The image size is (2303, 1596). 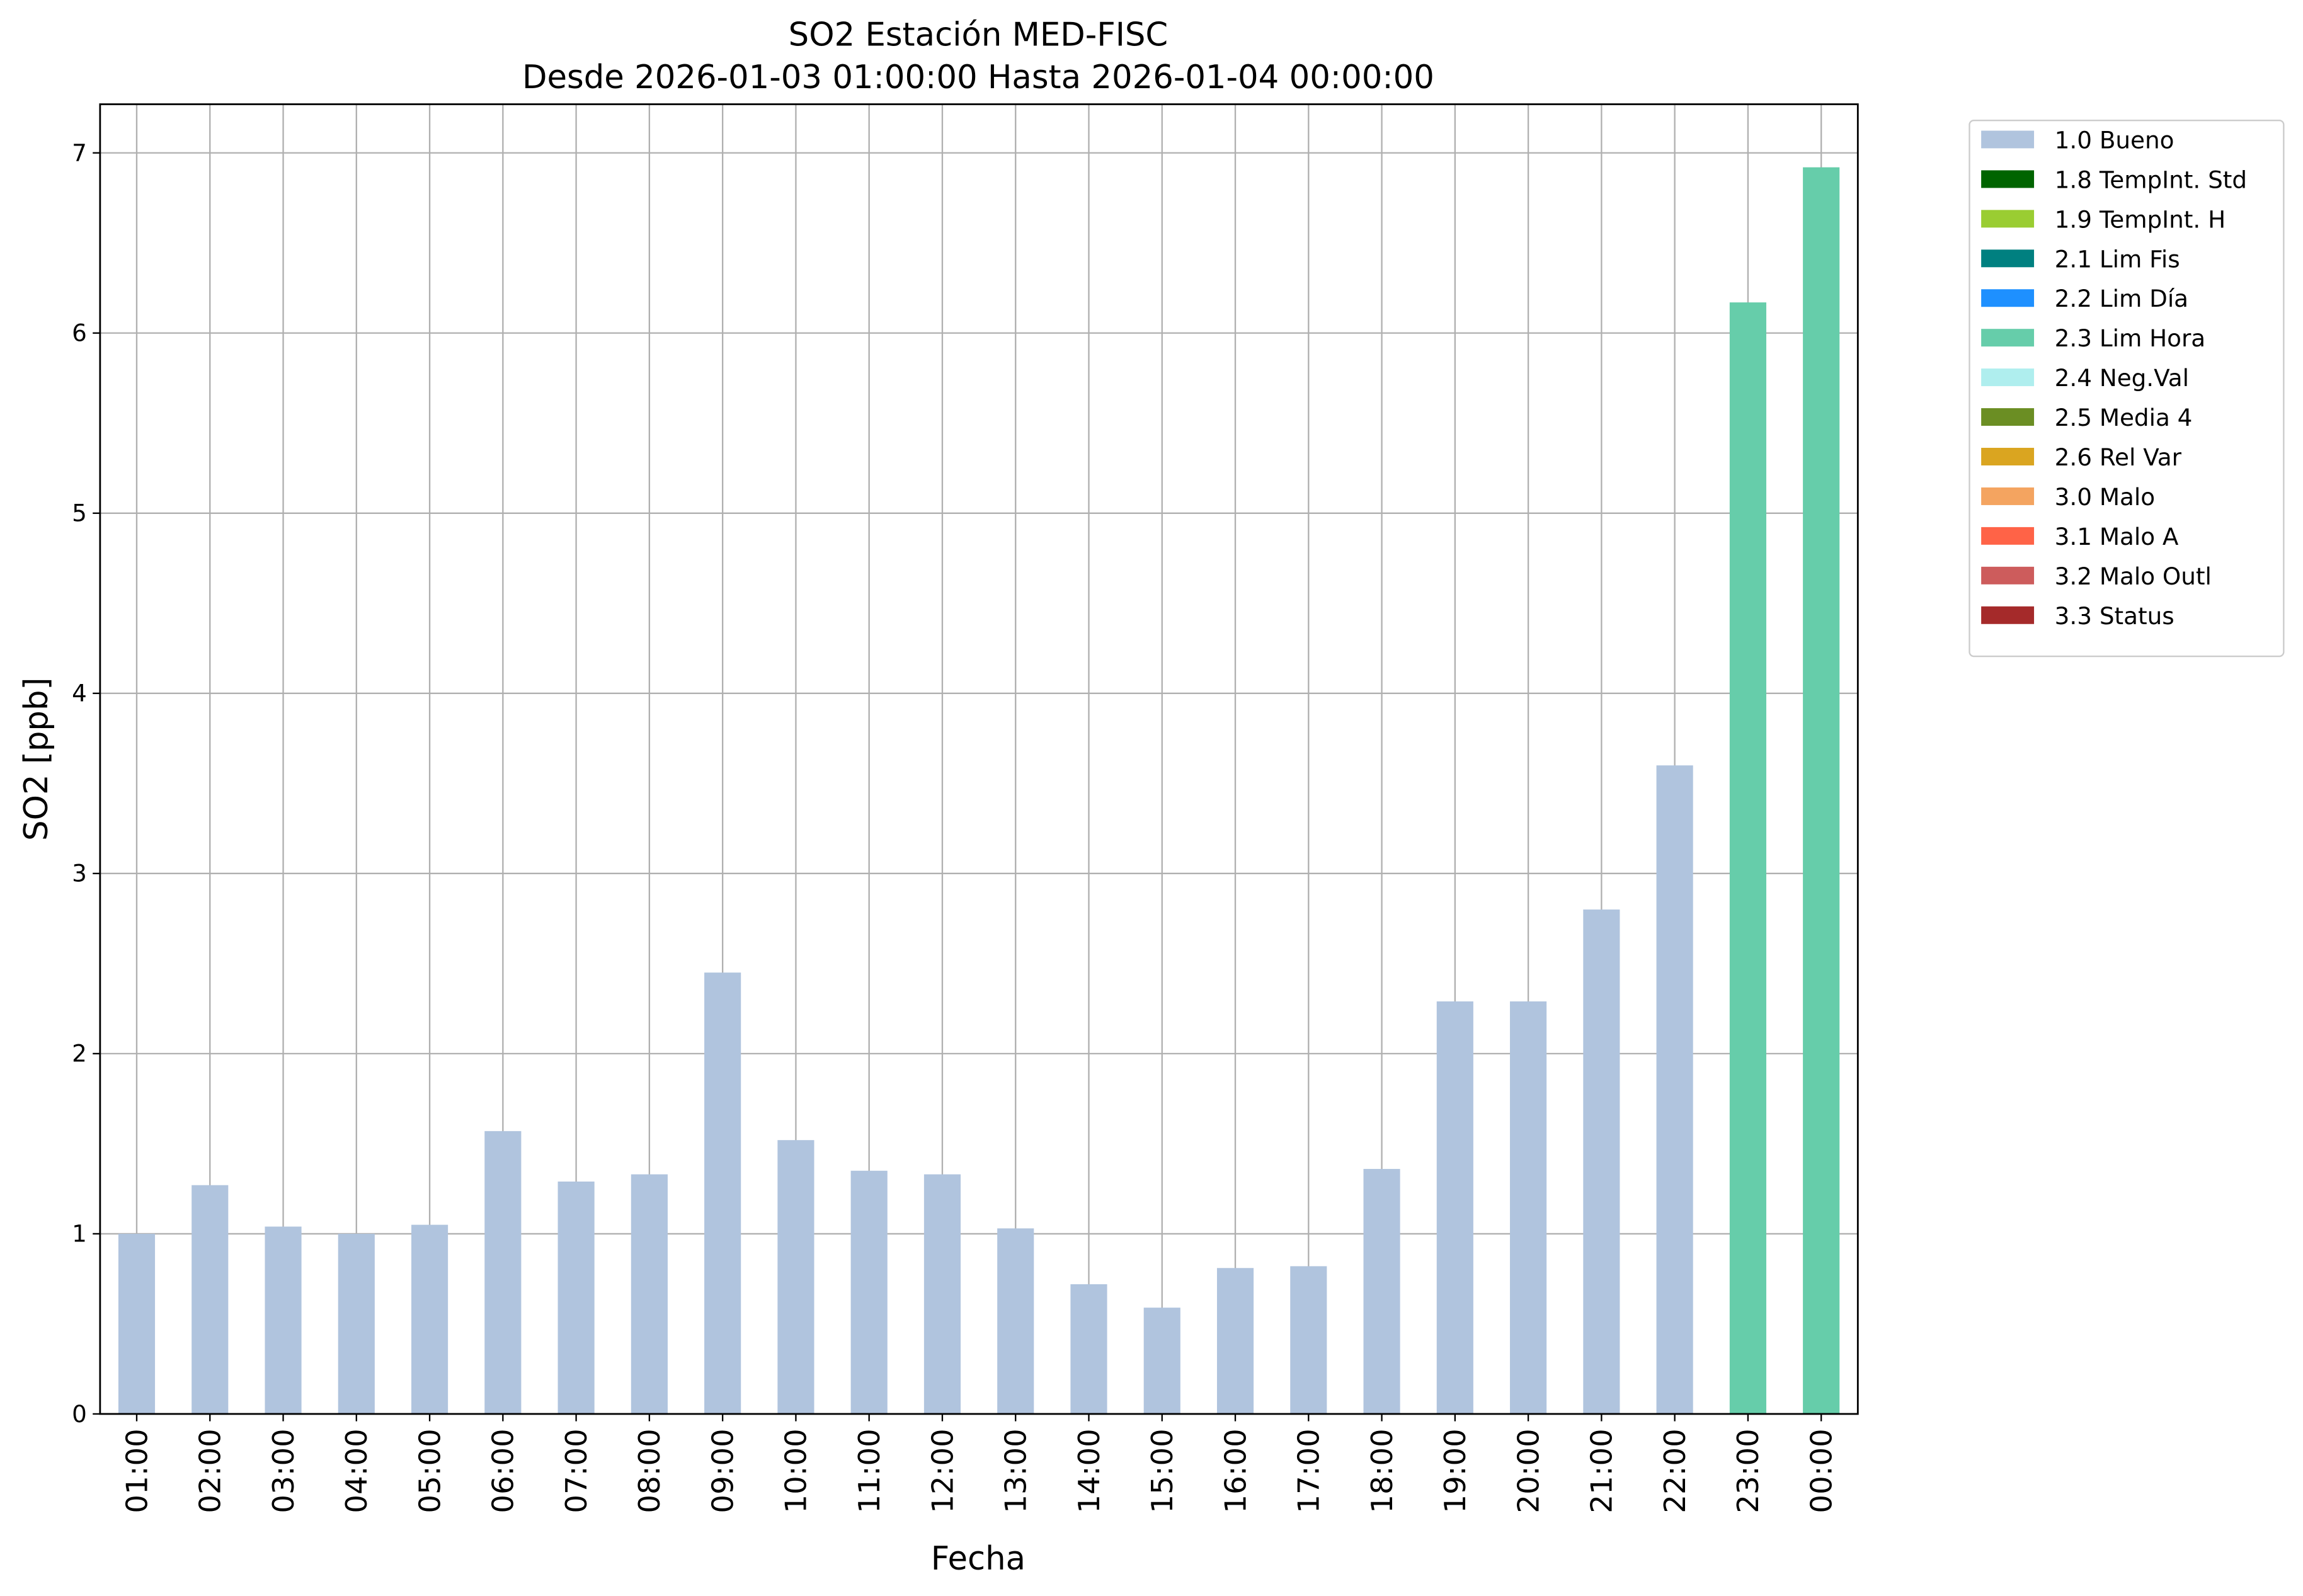 What do you see at coordinates (80, 1054) in the screenshot?
I see `y-tick-label: 2` at bounding box center [80, 1054].